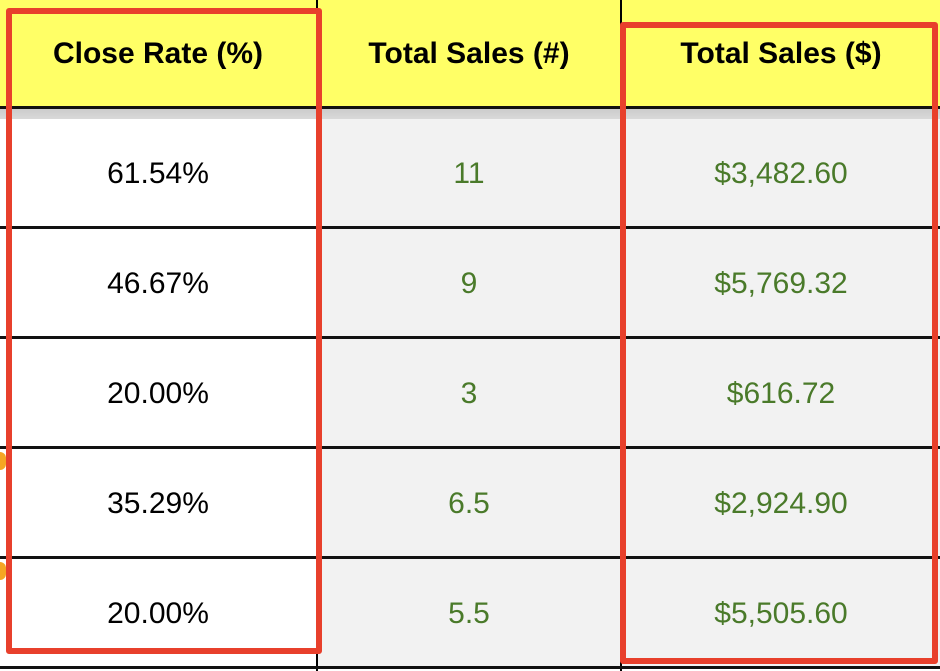 Image resolution: width=940 pixels, height=671 pixels. Describe the element at coordinates (781, 53) in the screenshot. I see `column-header-total-sales-amount: Total Sales ($)` at that location.